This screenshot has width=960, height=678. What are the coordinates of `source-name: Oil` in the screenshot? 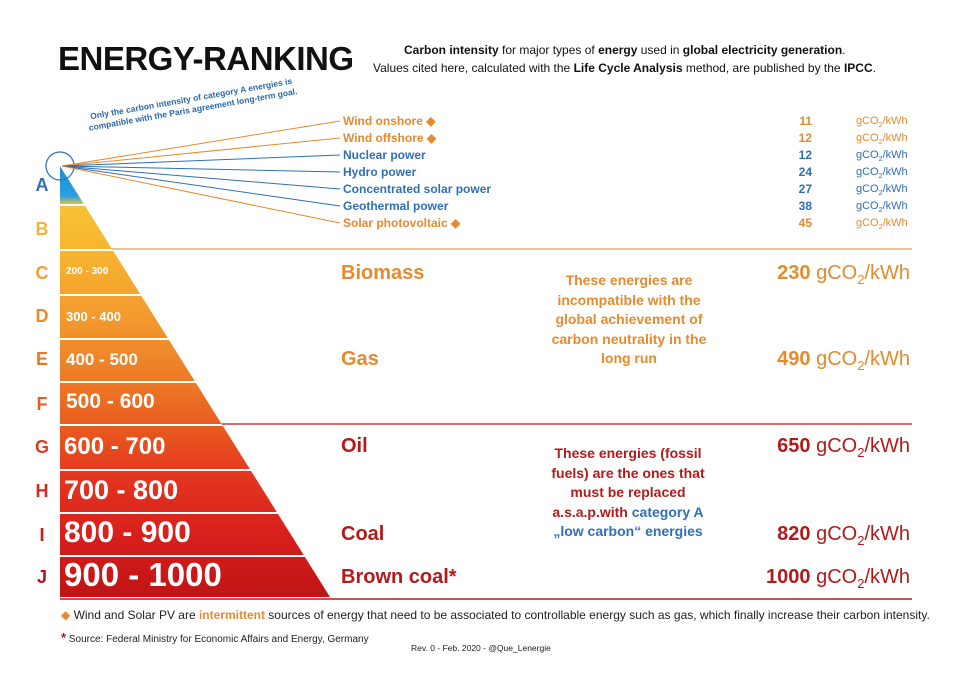 It's located at (354, 446).